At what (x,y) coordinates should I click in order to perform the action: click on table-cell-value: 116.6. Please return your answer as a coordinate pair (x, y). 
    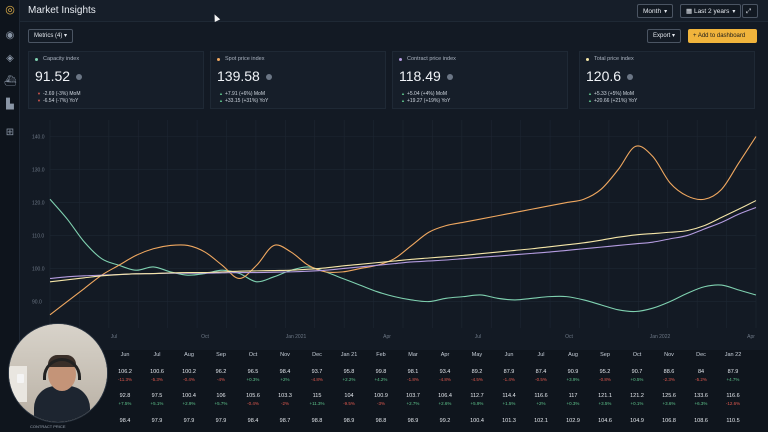
    Looking at the image, I should click on (541, 396).